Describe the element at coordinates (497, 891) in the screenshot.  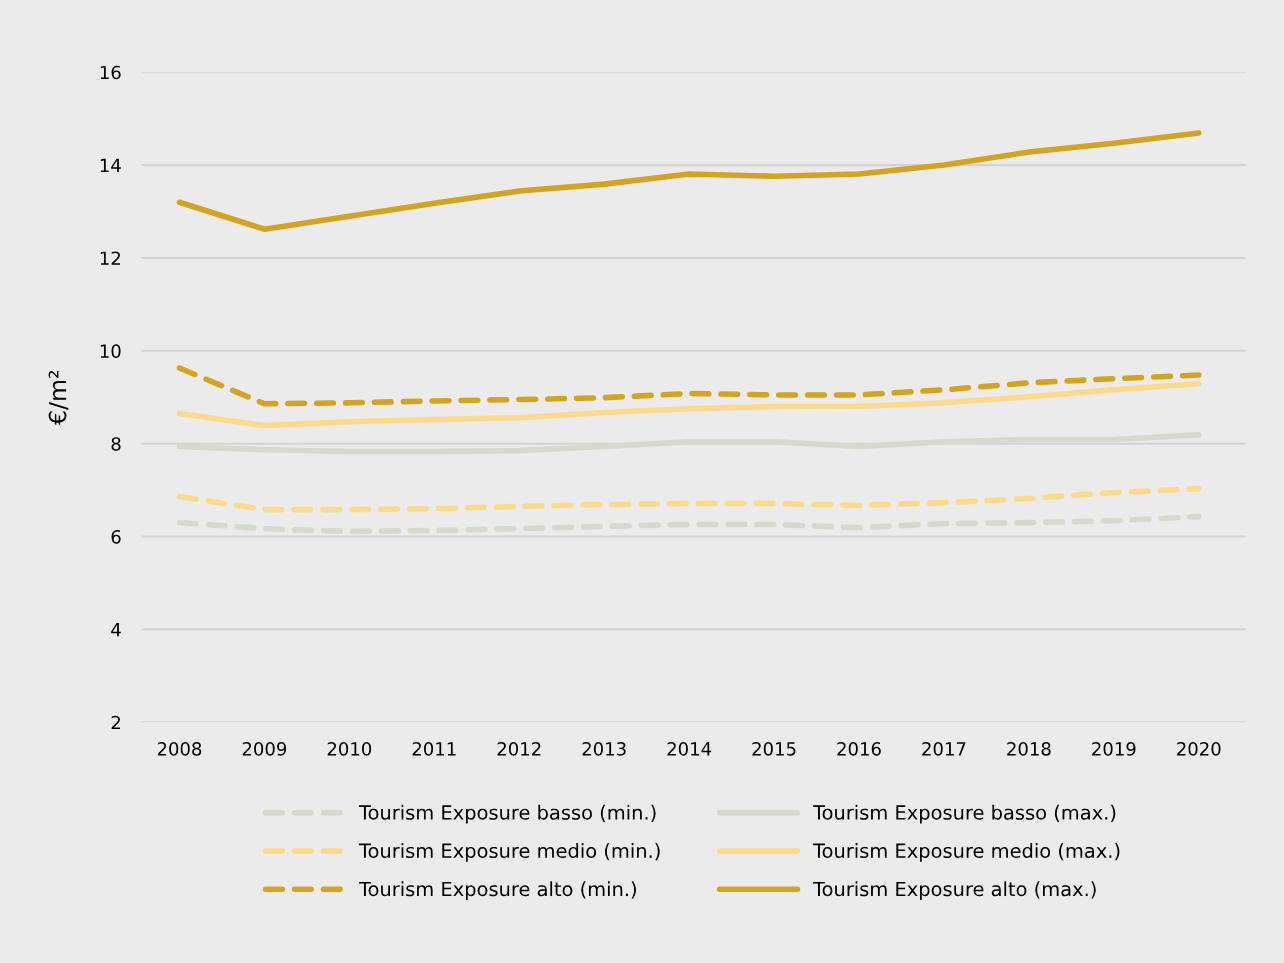
I see `legend-label: Tourism Exposure alto (min.)` at that location.